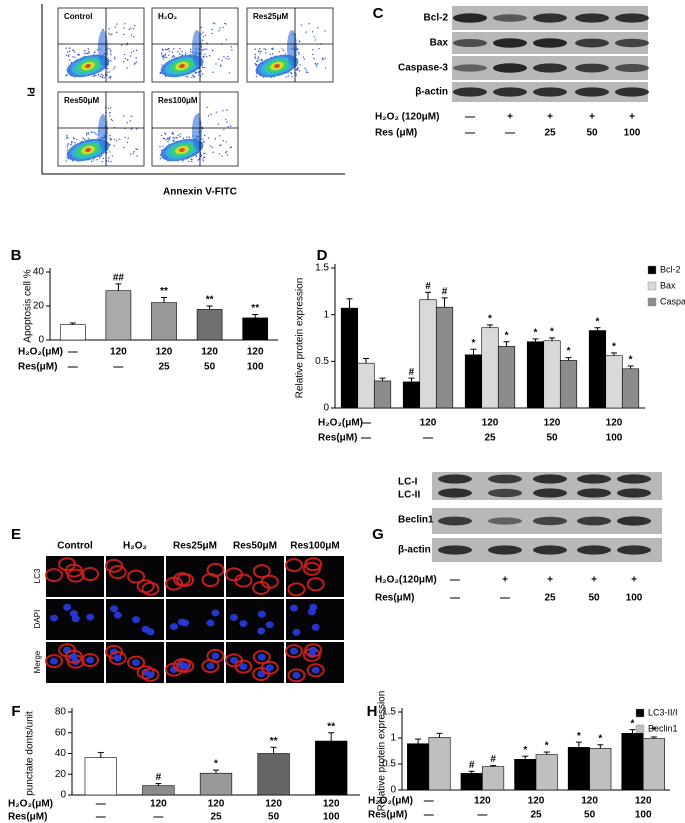 The height and width of the screenshot is (823, 685). I want to click on band-label: Bax, so click(439, 43).